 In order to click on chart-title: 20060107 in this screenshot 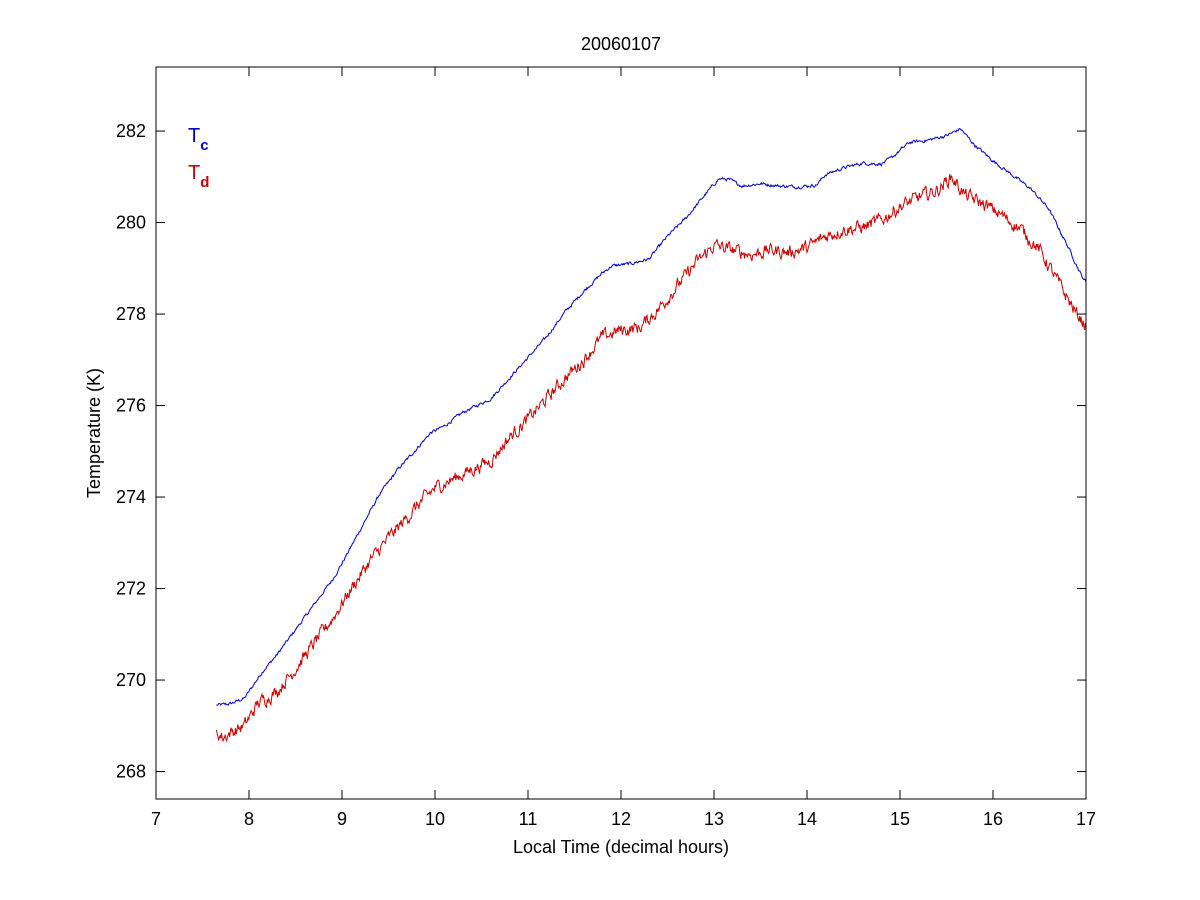, I will do `click(621, 44)`.